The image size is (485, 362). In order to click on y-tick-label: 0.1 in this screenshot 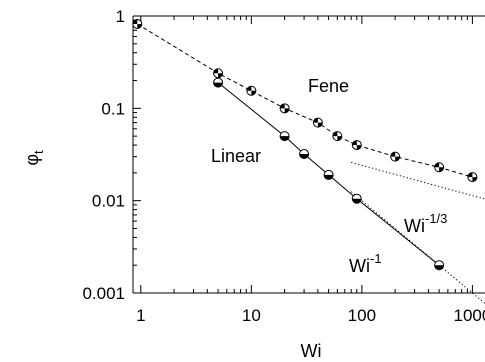, I will do `click(113, 108)`.